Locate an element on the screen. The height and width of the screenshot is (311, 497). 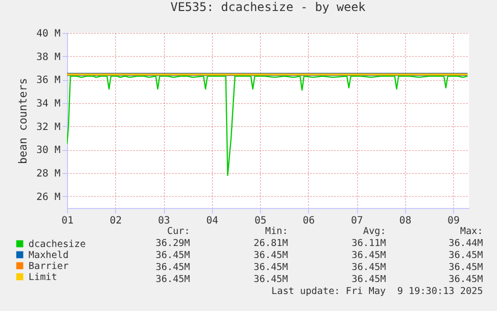
text: Max: is located at coordinates (471, 231).